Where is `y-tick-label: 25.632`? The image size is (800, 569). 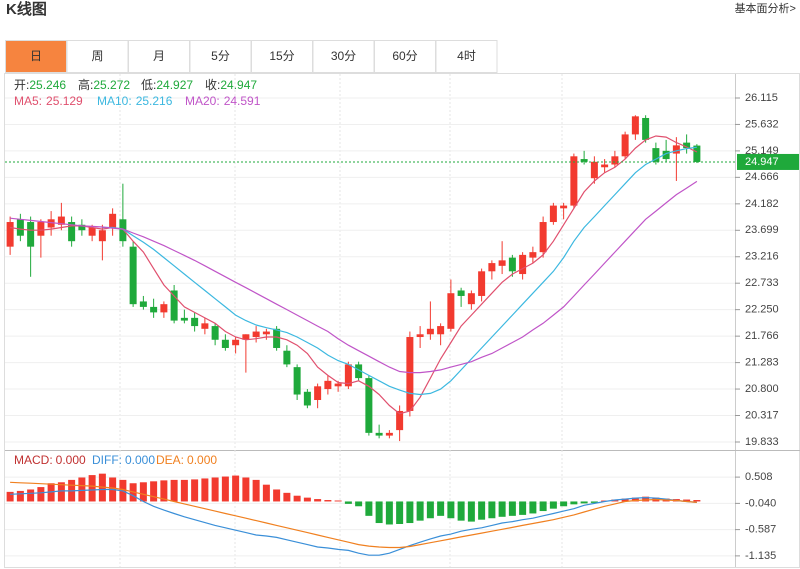
y-tick-label: 25.632 is located at coordinates (762, 124).